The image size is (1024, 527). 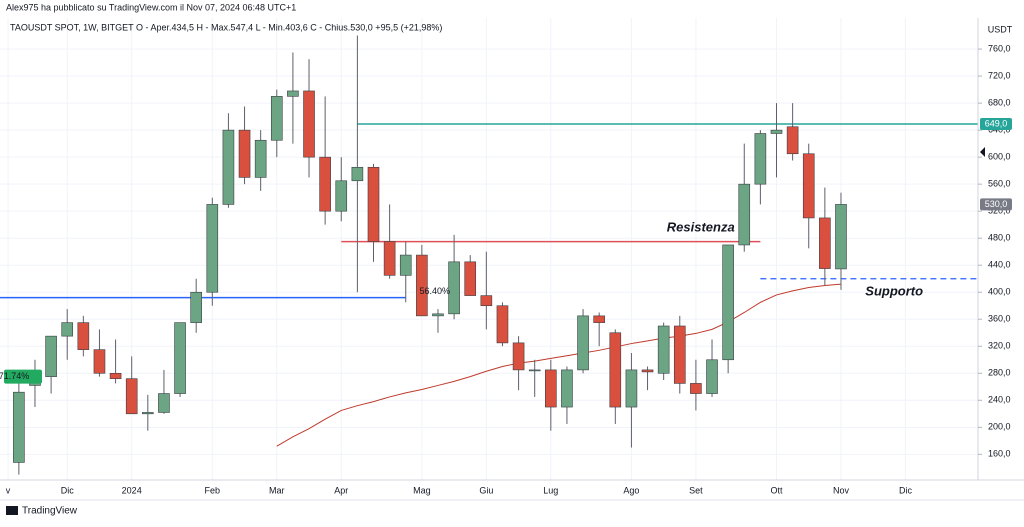 I want to click on annotation: Resistenza, so click(x=701, y=226).